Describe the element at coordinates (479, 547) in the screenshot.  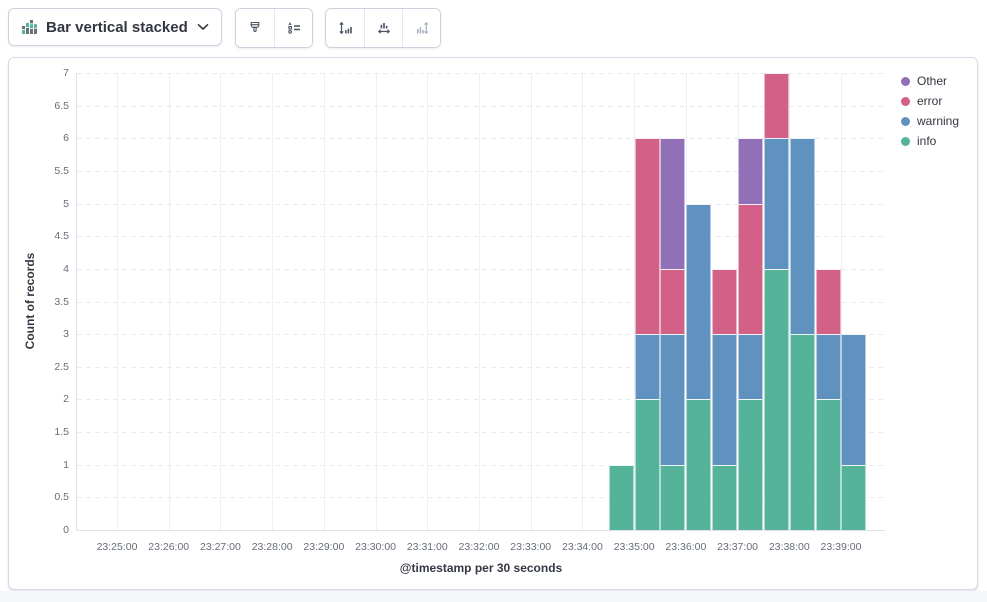
I see `x-axis-tick-label: 23:32:00` at that location.